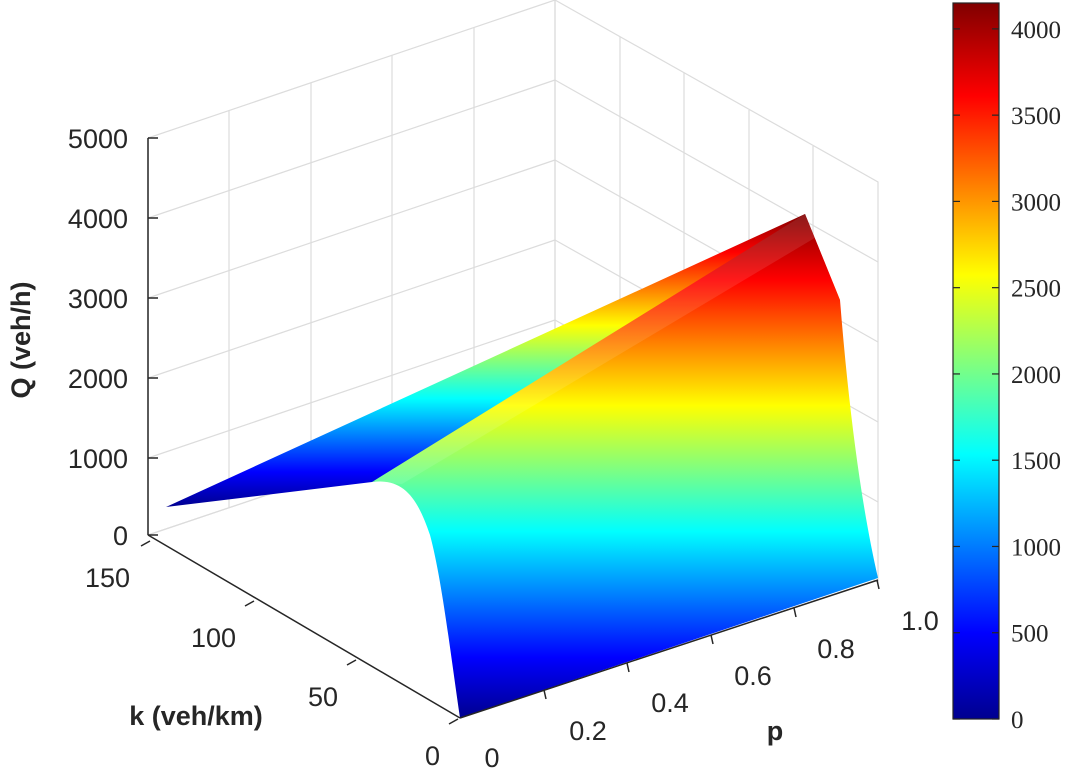 The width and height of the screenshot is (1080, 773). What do you see at coordinates (670, 703) in the screenshot?
I see `p-tick-label: 0.4` at bounding box center [670, 703].